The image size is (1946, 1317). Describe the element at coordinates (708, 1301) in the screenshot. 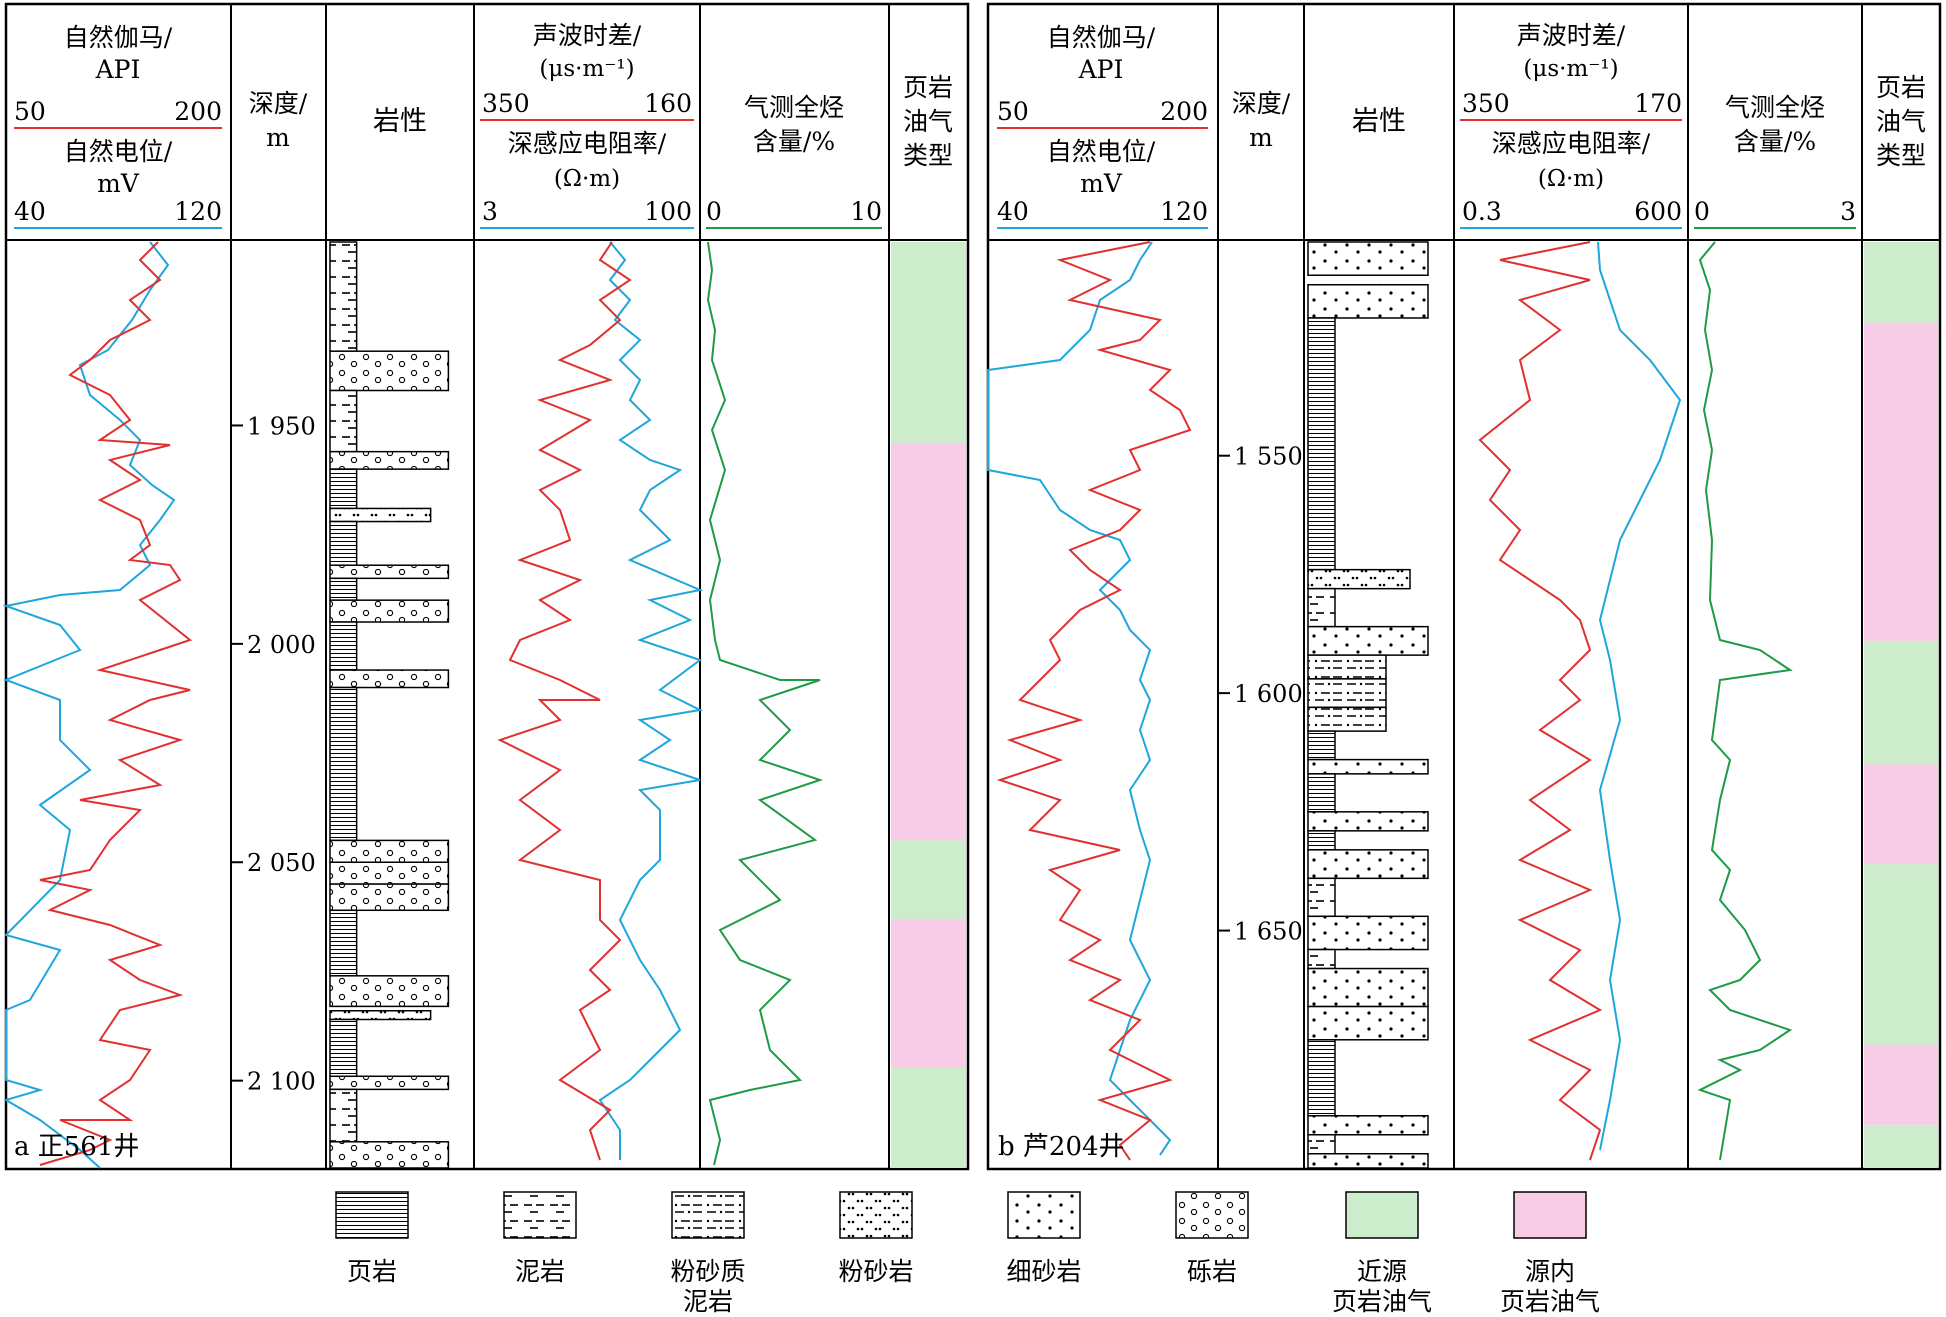

I see `legend-label-silty-mudstone: 泥岩` at that location.